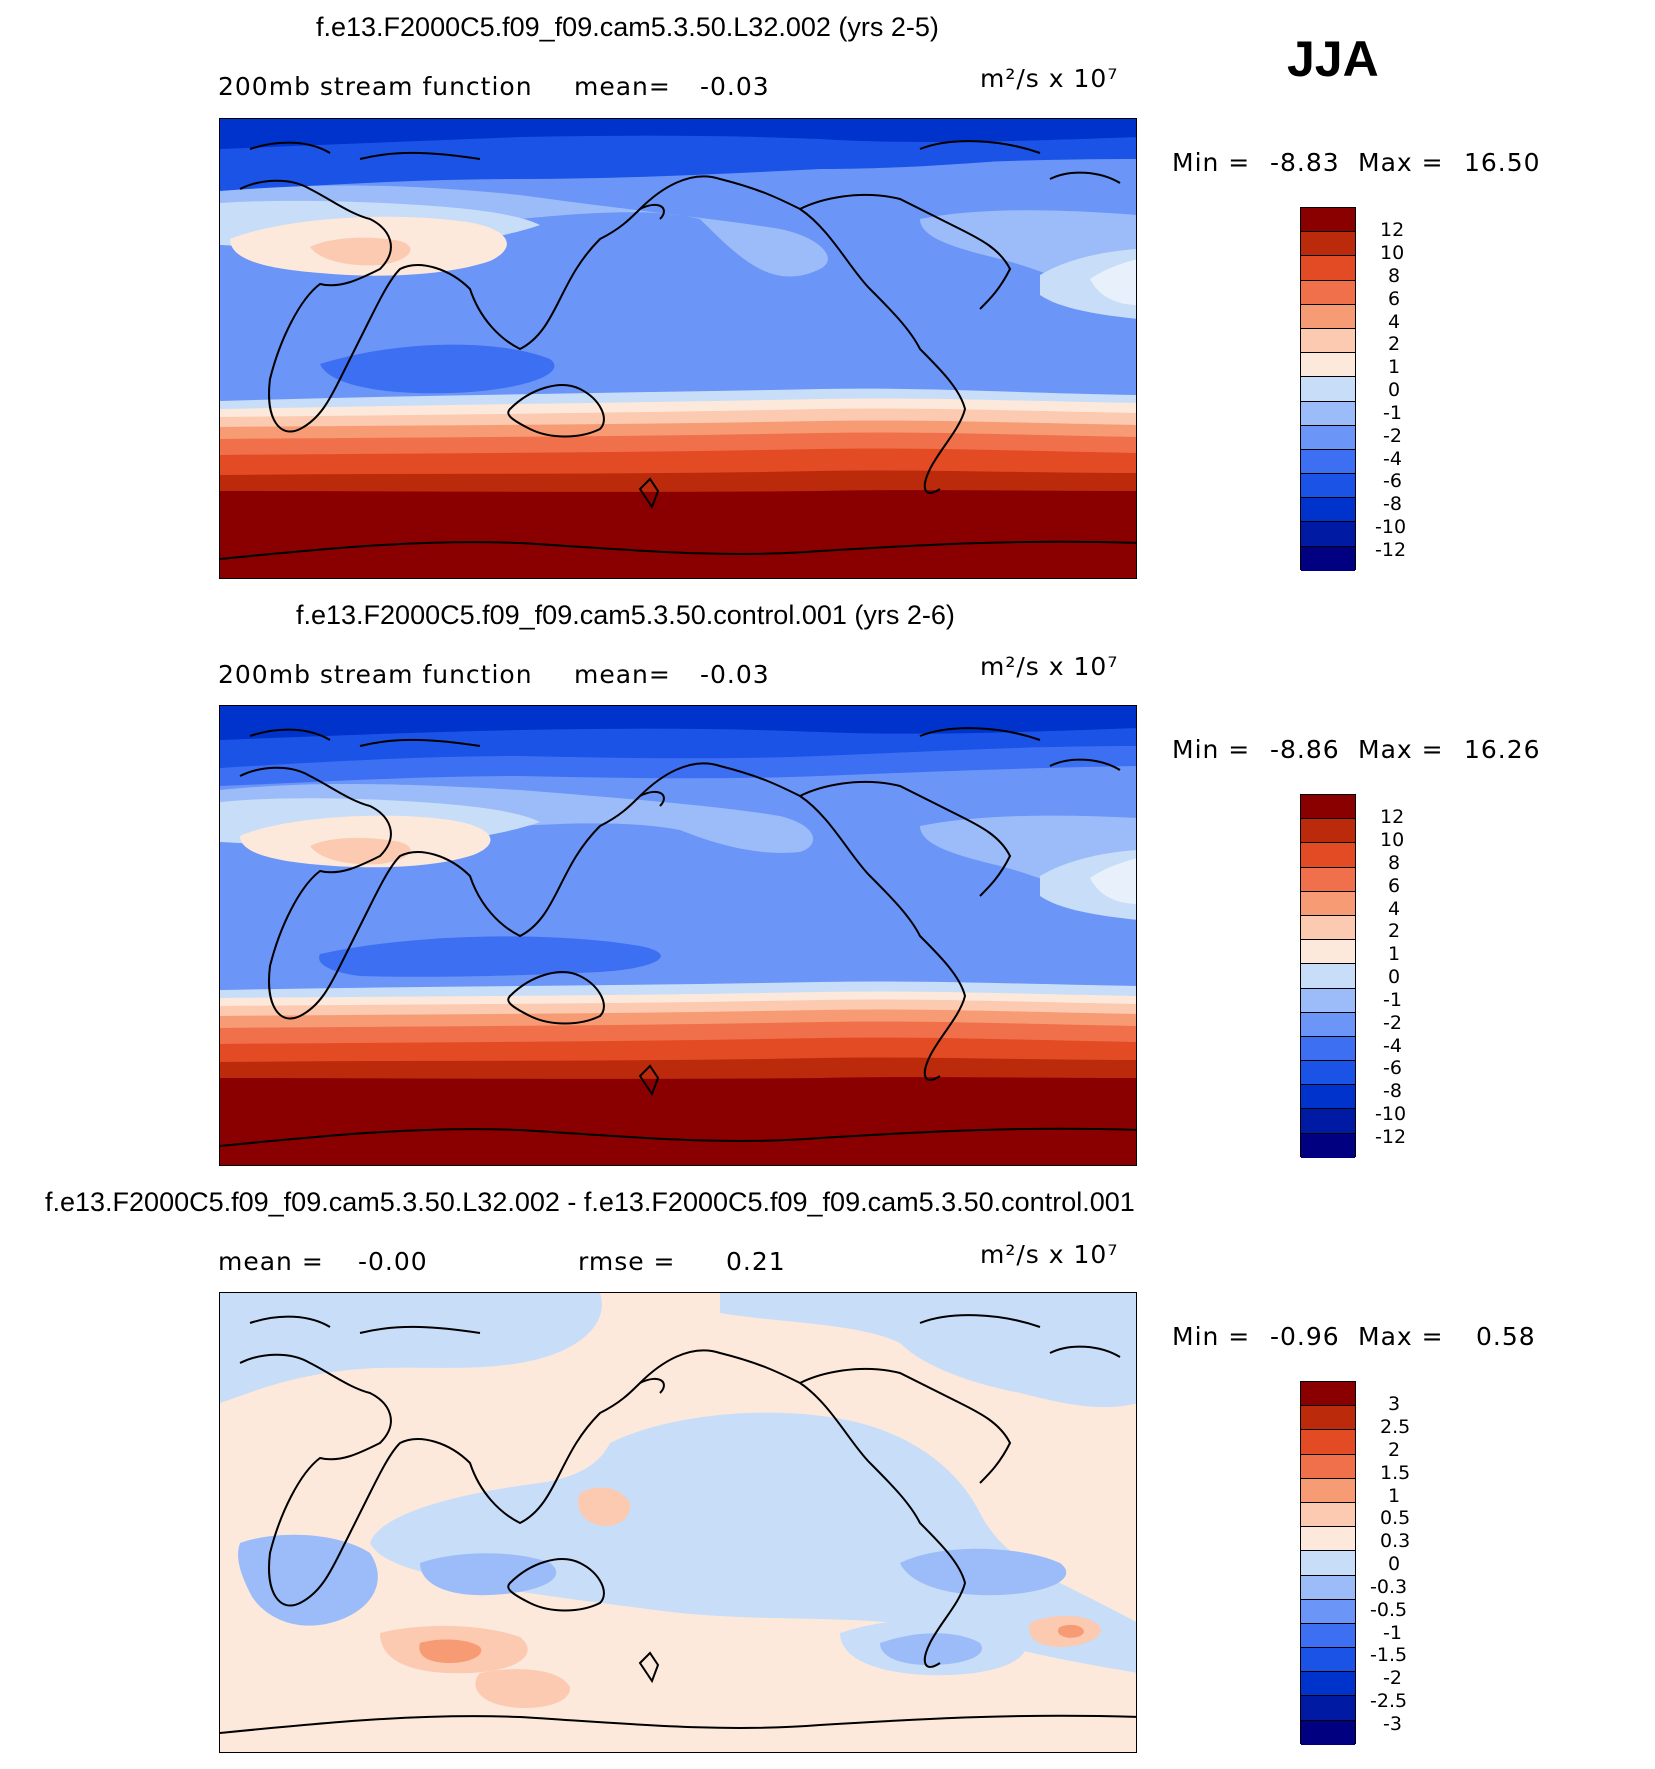  What do you see at coordinates (1395, 1518) in the screenshot?
I see `colorbar-tick: 0.5` at bounding box center [1395, 1518].